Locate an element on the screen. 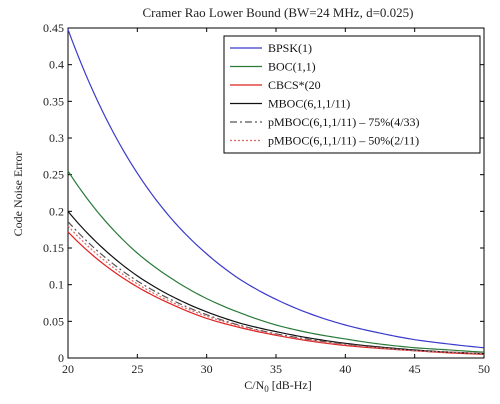  y-tick-label: 0.2 is located at coordinates (56, 211).